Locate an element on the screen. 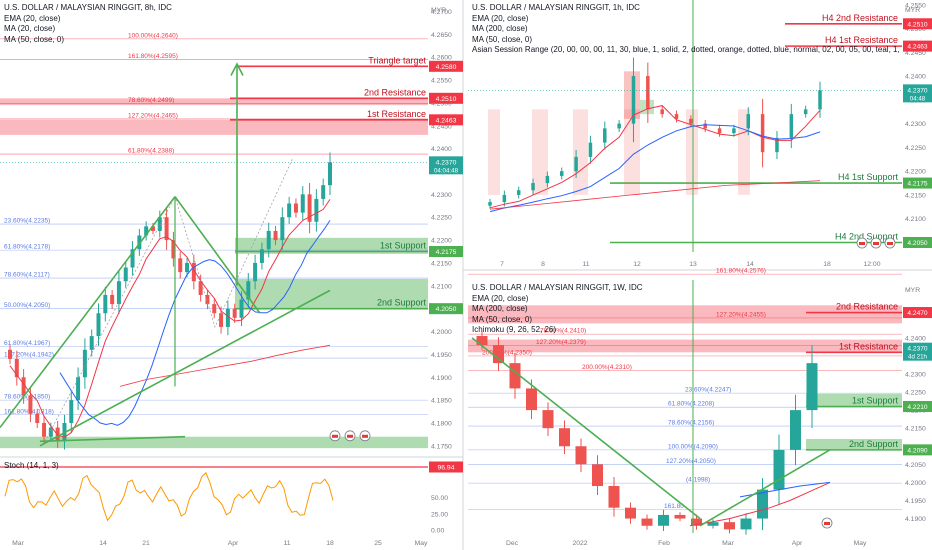 The image size is (932, 550). downtrend-line is located at coordinates (586, 428).